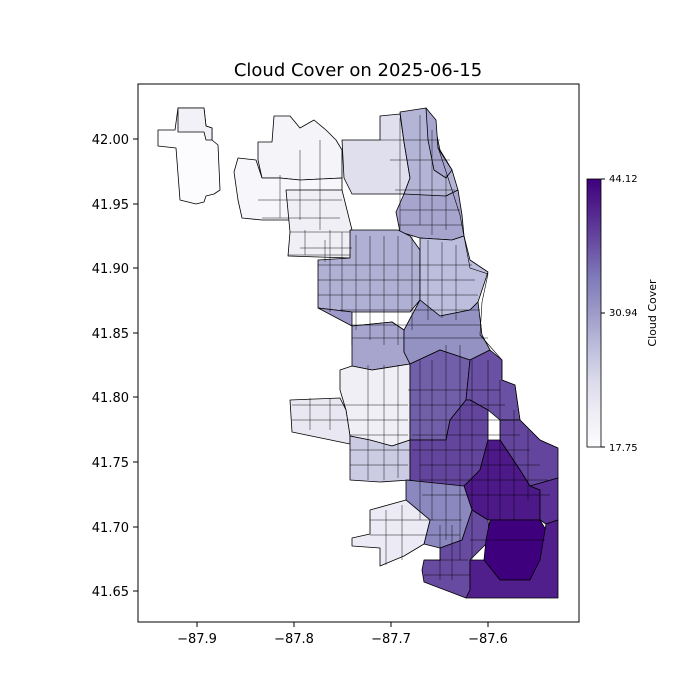  I want to click on colorbar-label: Cloud Cover, so click(652, 313).